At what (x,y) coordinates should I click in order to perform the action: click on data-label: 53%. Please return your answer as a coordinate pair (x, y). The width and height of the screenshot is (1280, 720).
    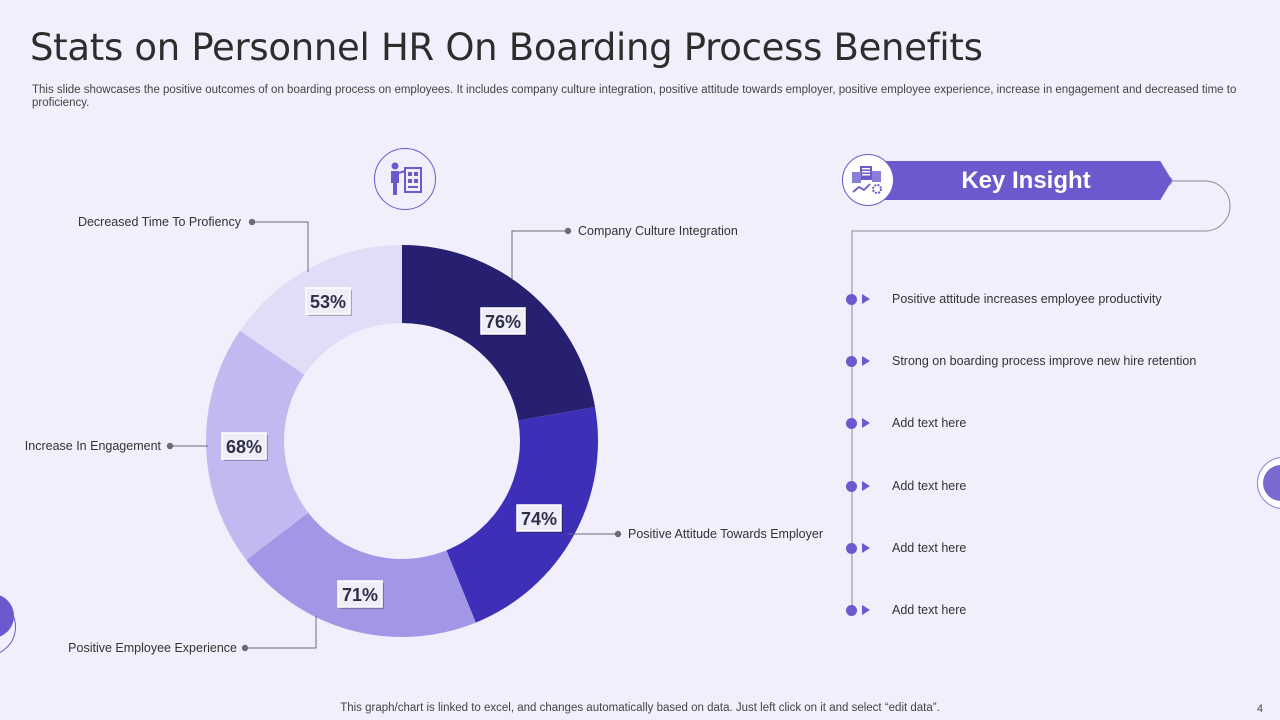
    Looking at the image, I should click on (328, 302).